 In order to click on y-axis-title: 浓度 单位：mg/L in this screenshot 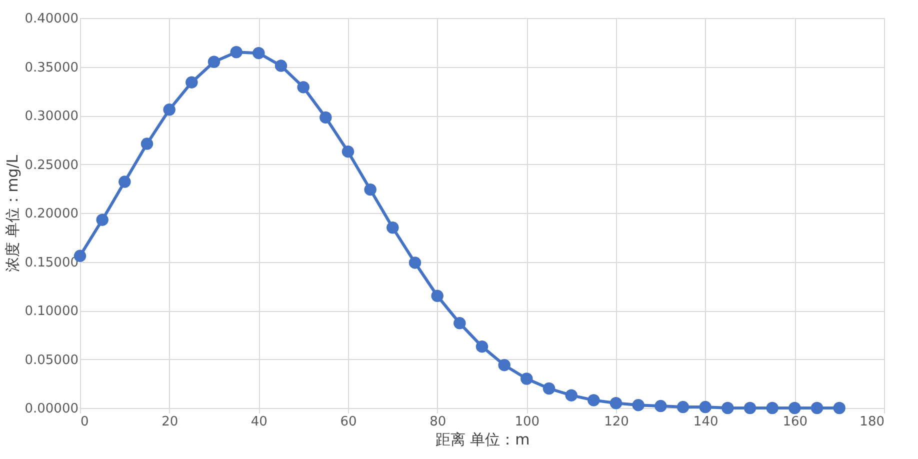, I will do `click(13, 213)`.